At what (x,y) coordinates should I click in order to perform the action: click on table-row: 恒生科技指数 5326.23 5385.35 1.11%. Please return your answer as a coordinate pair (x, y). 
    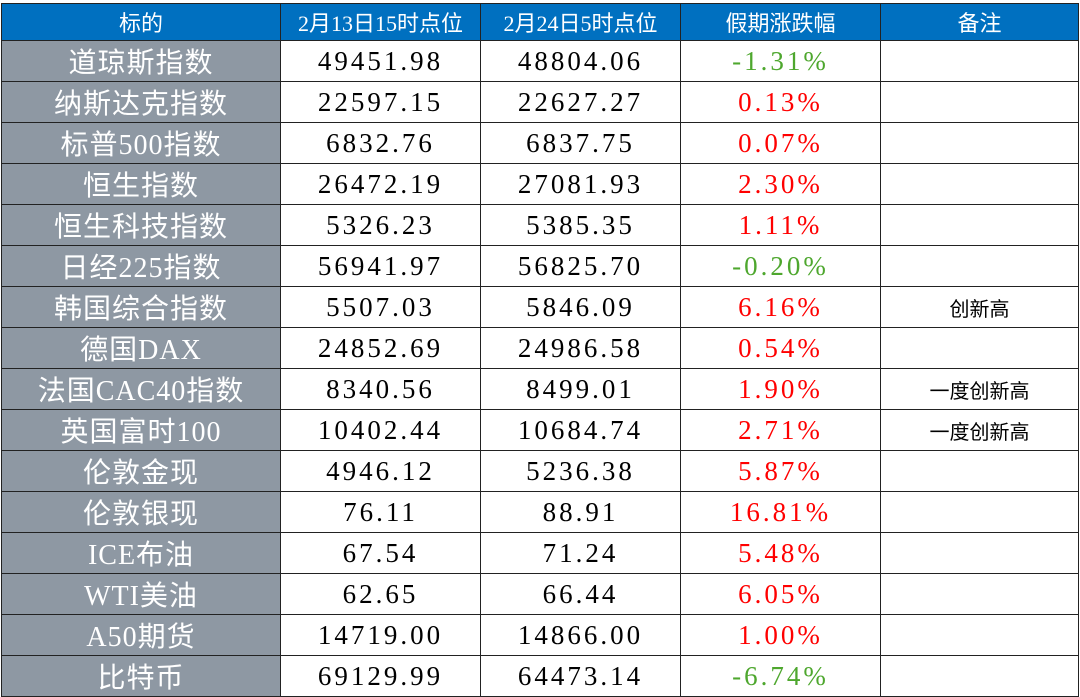
    Looking at the image, I should click on (540, 225).